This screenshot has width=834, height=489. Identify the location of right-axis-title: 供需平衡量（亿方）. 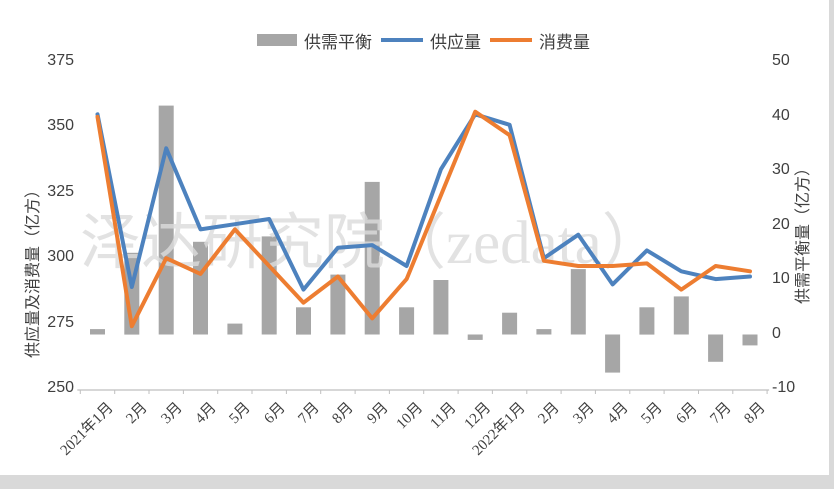
(803, 232).